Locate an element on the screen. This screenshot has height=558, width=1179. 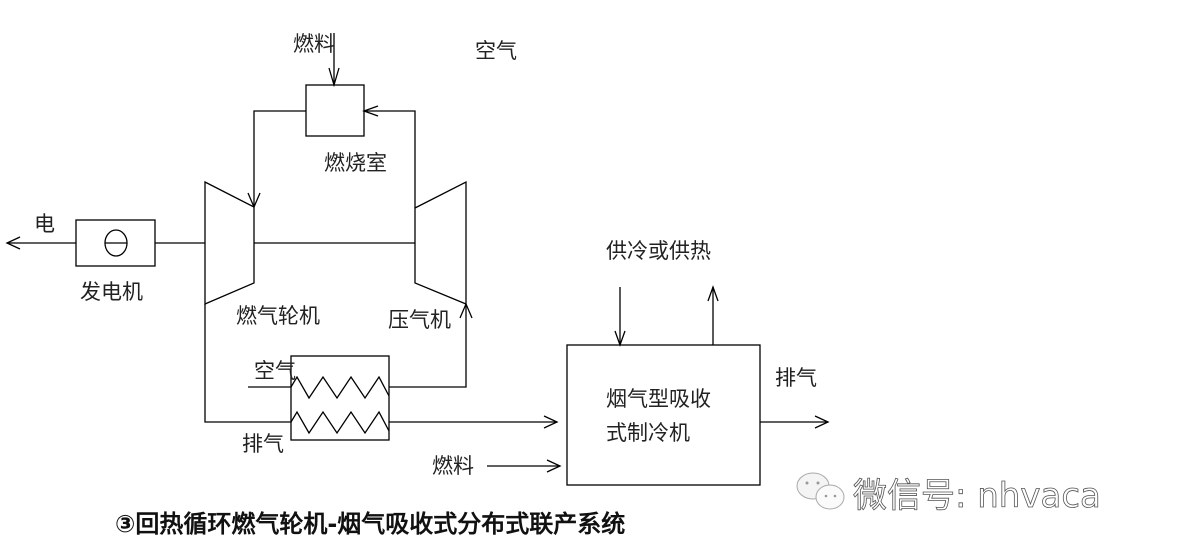
exhaust-to-chiller-arrow is located at coordinates (474, 422).